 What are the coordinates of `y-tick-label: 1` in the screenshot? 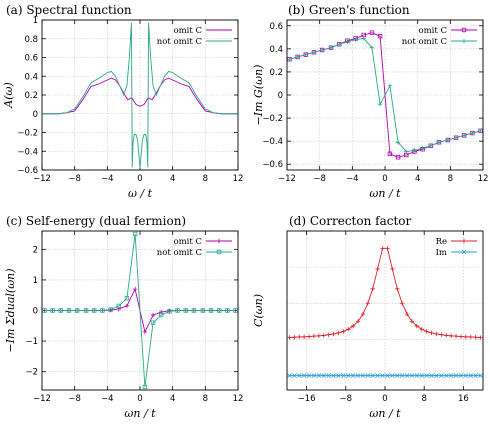 It's located at (35, 281).